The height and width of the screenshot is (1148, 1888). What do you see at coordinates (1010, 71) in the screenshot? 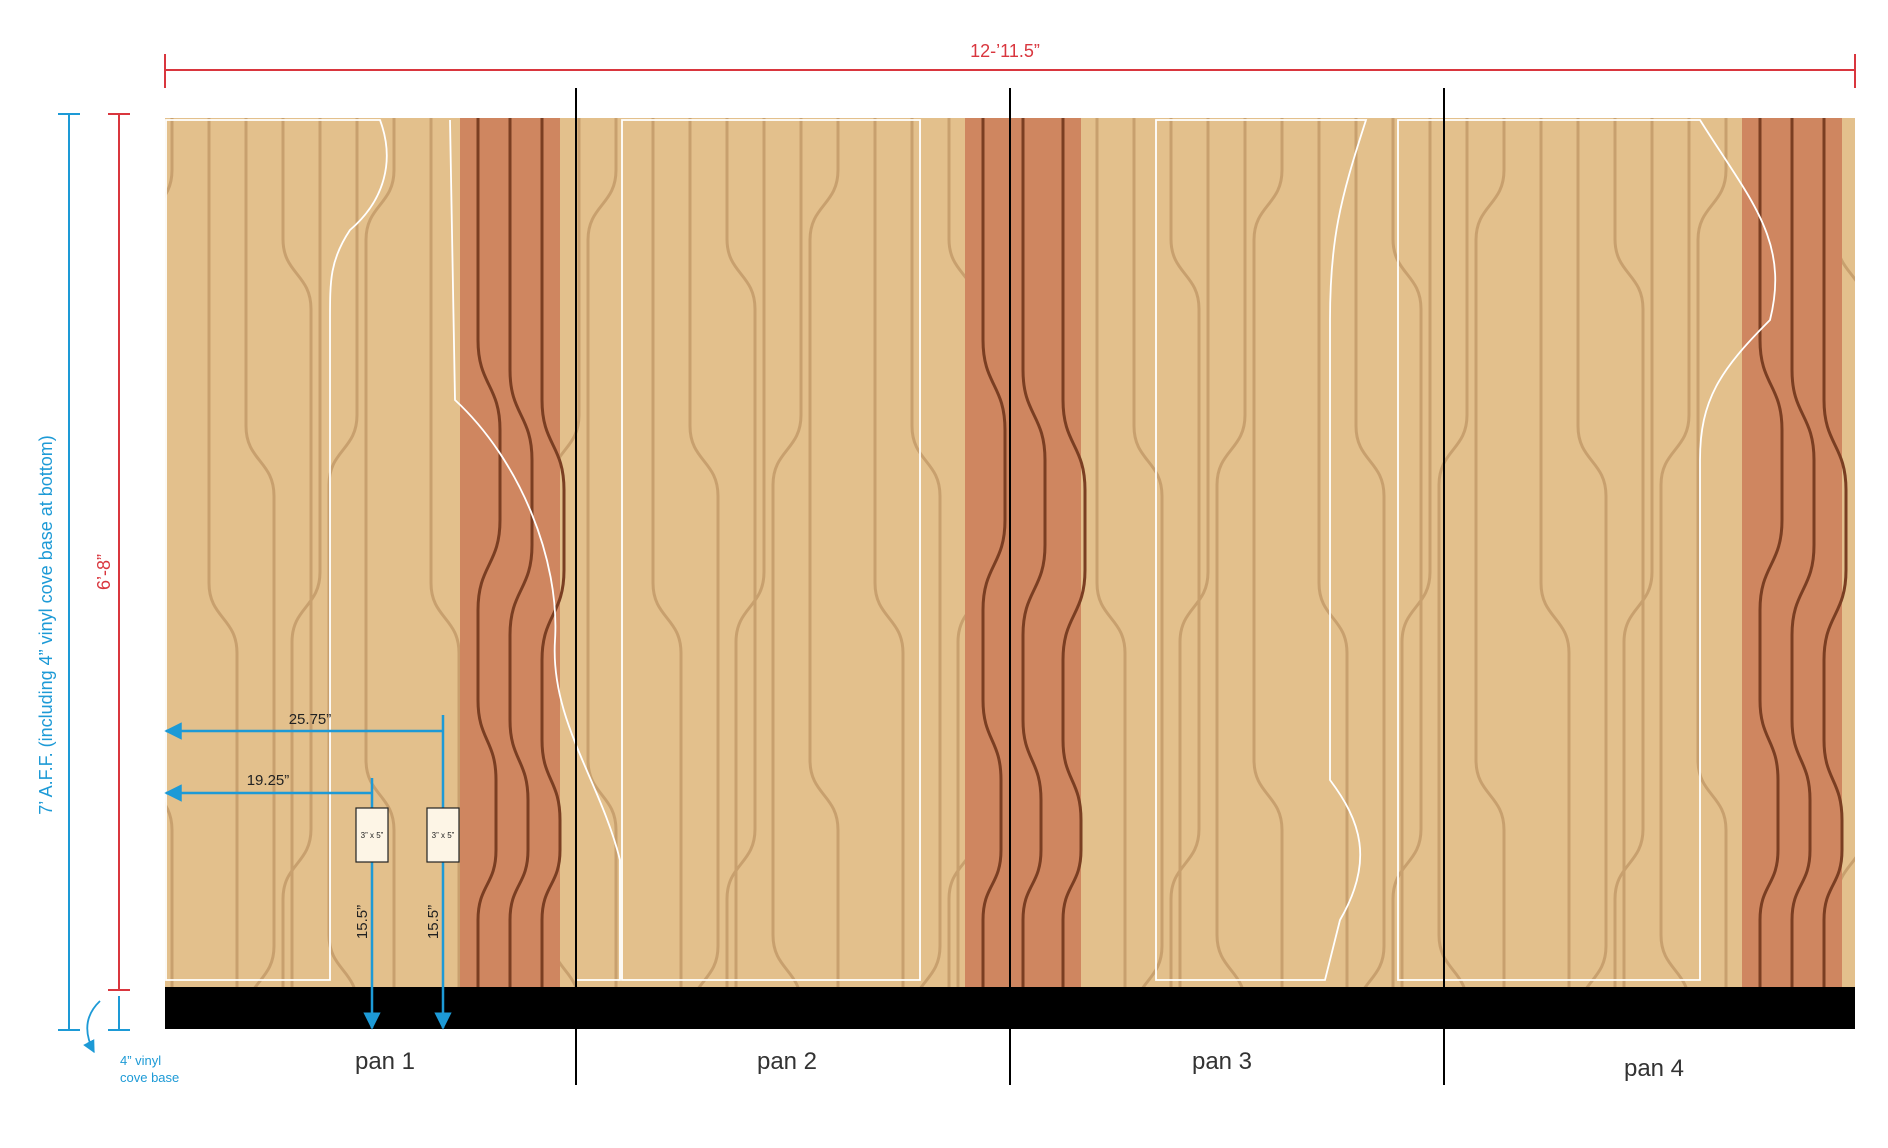
I see `width-dimension` at bounding box center [1010, 71].